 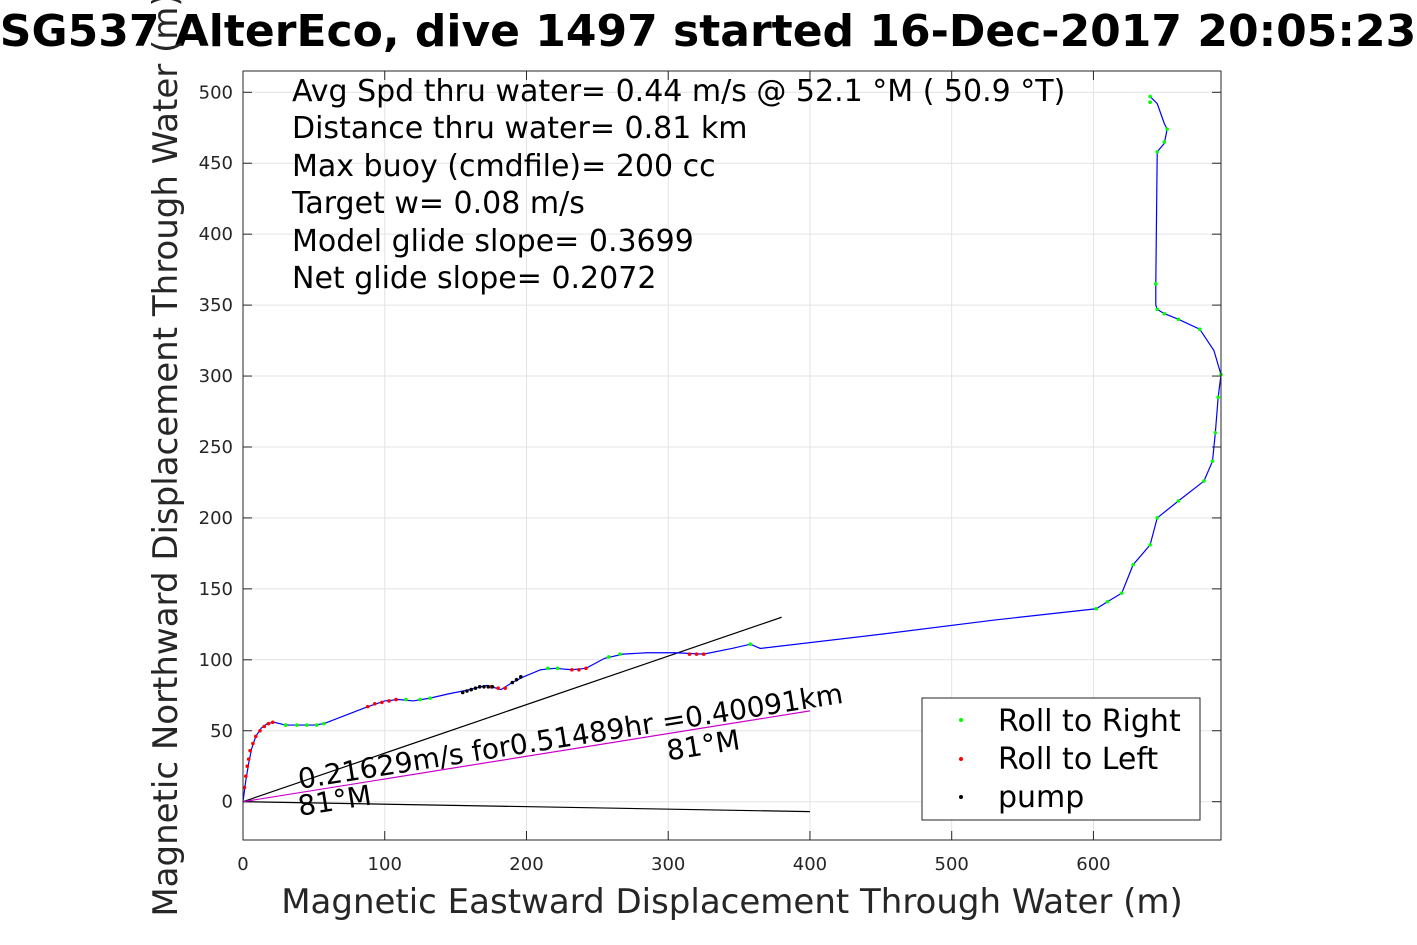 I want to click on legend-box, so click(x=1061, y=759).